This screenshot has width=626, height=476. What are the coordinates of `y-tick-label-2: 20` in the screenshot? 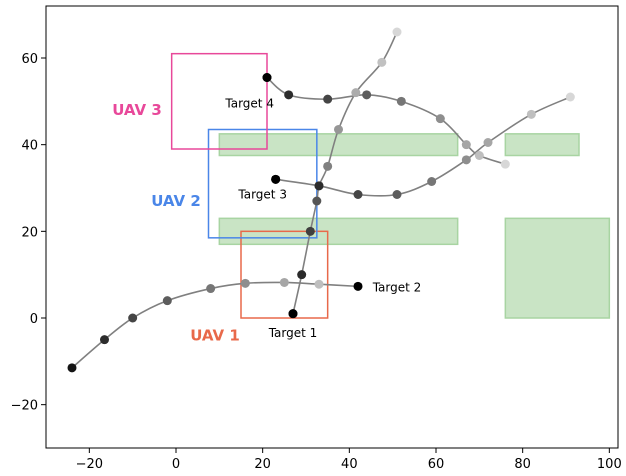 It's located at (29, 232).